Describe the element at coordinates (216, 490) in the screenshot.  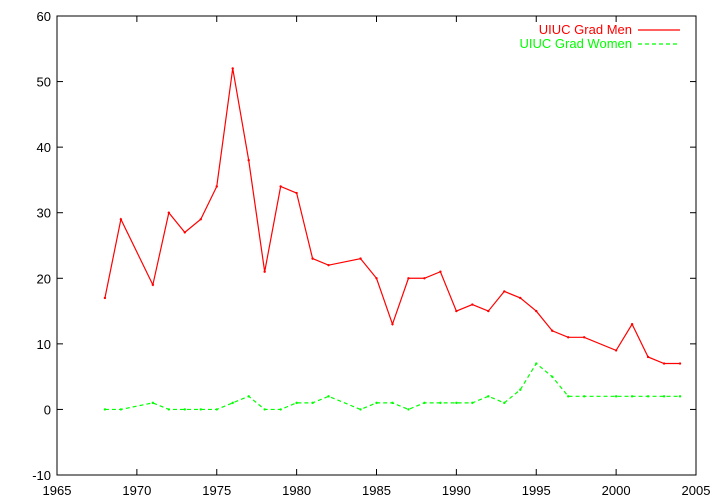
I see `x-tick-label: 1975` at that location.